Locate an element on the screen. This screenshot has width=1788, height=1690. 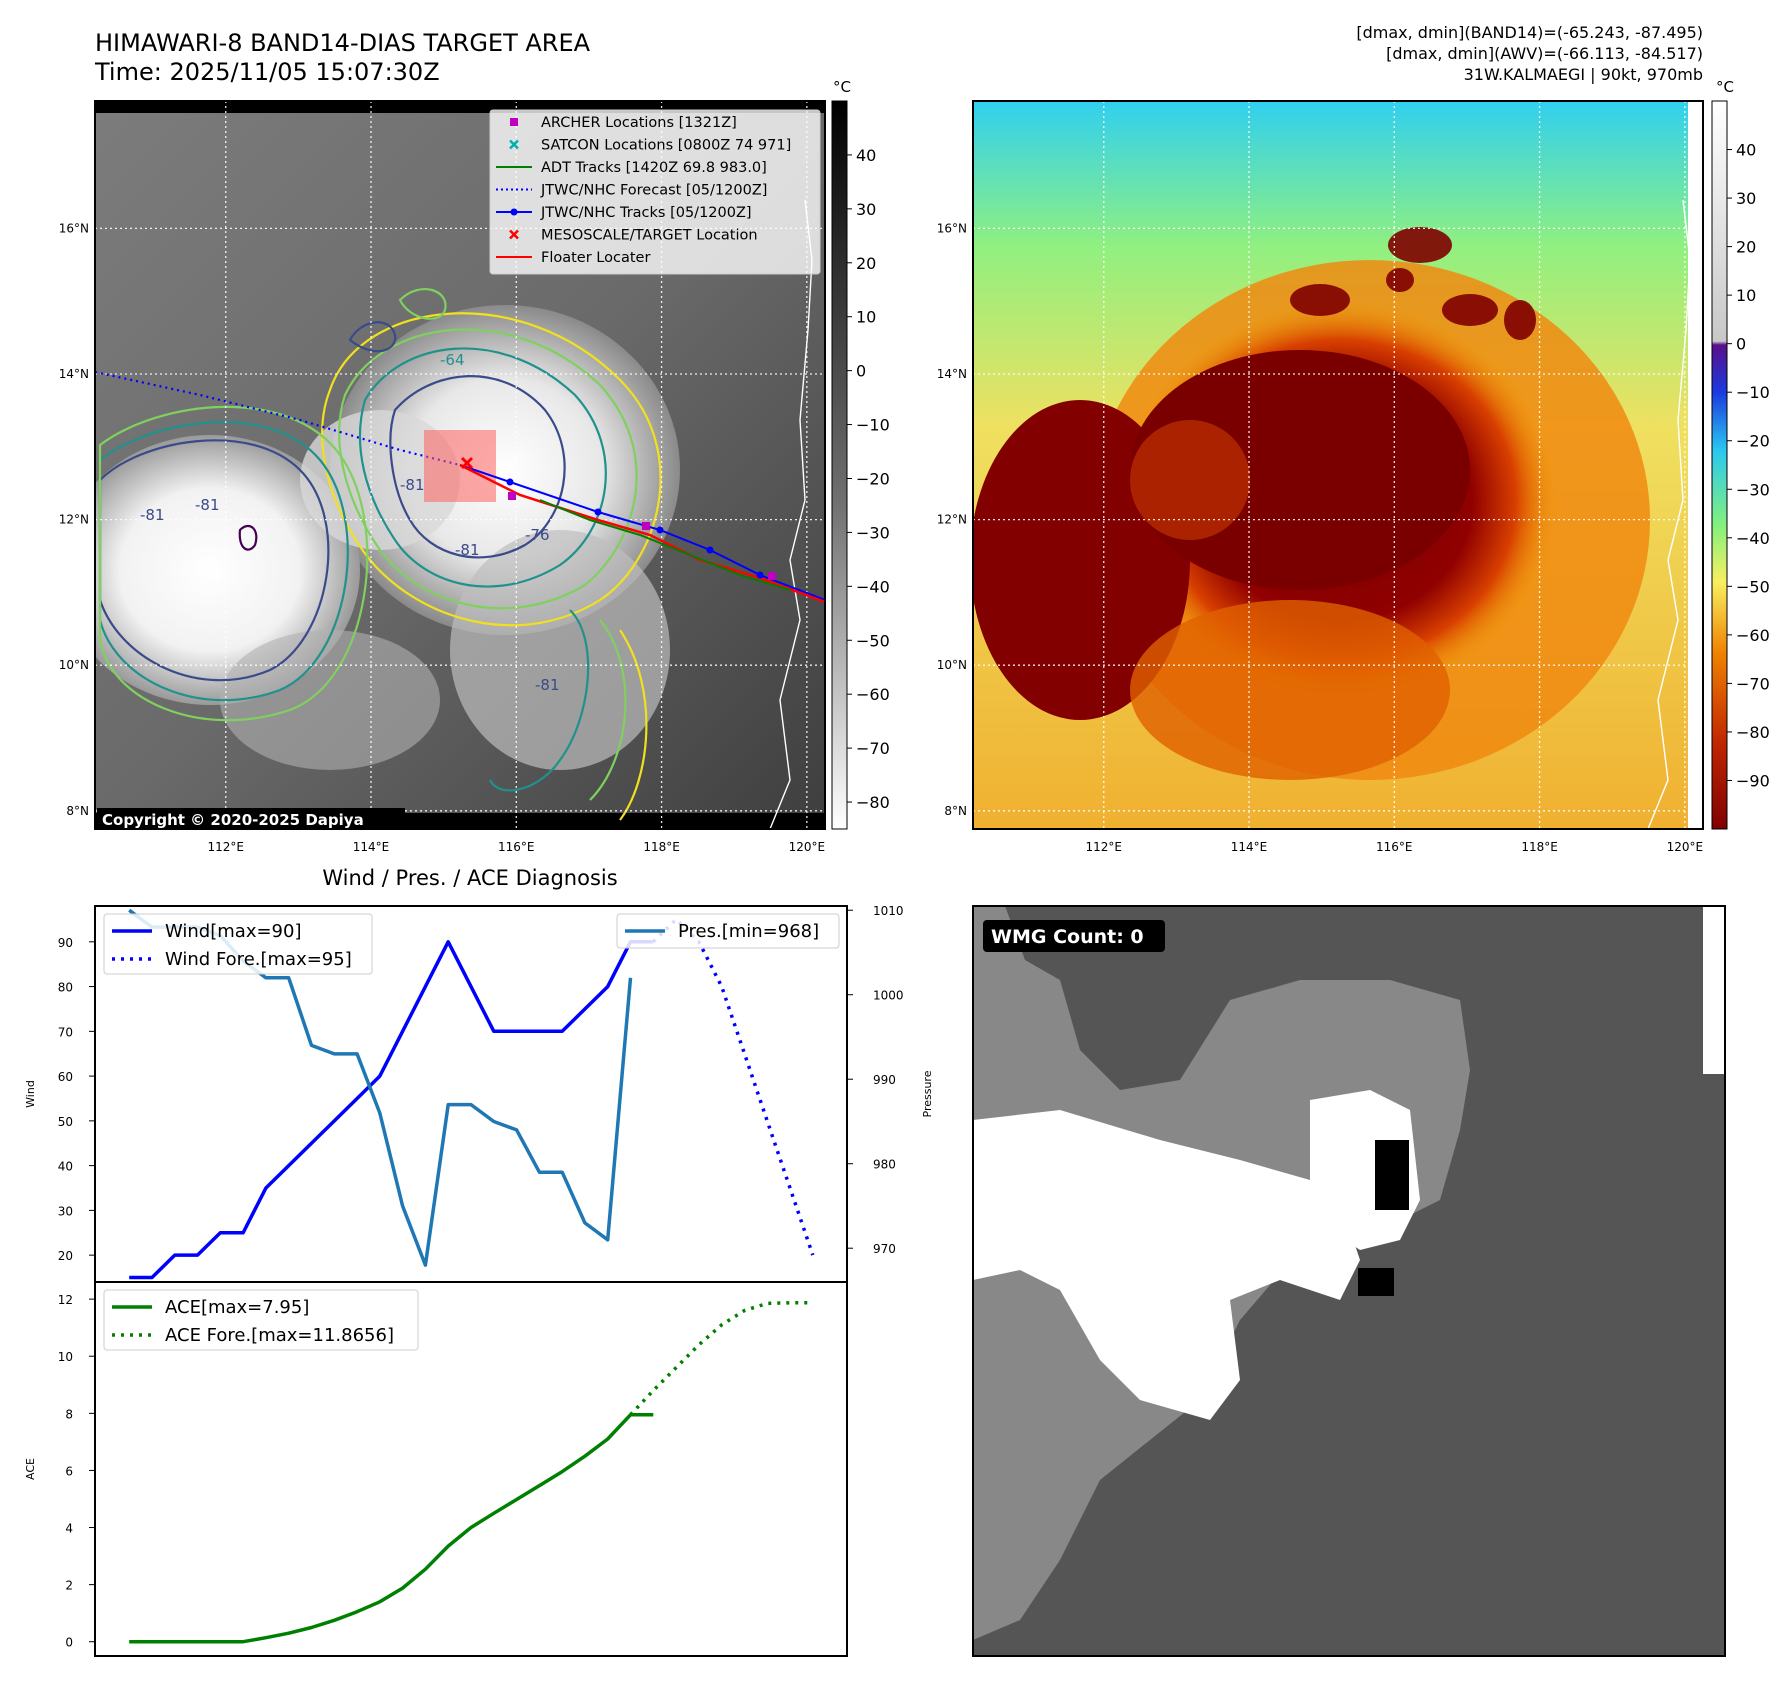
awv-lon-label: 118°E is located at coordinates (1539, 847).